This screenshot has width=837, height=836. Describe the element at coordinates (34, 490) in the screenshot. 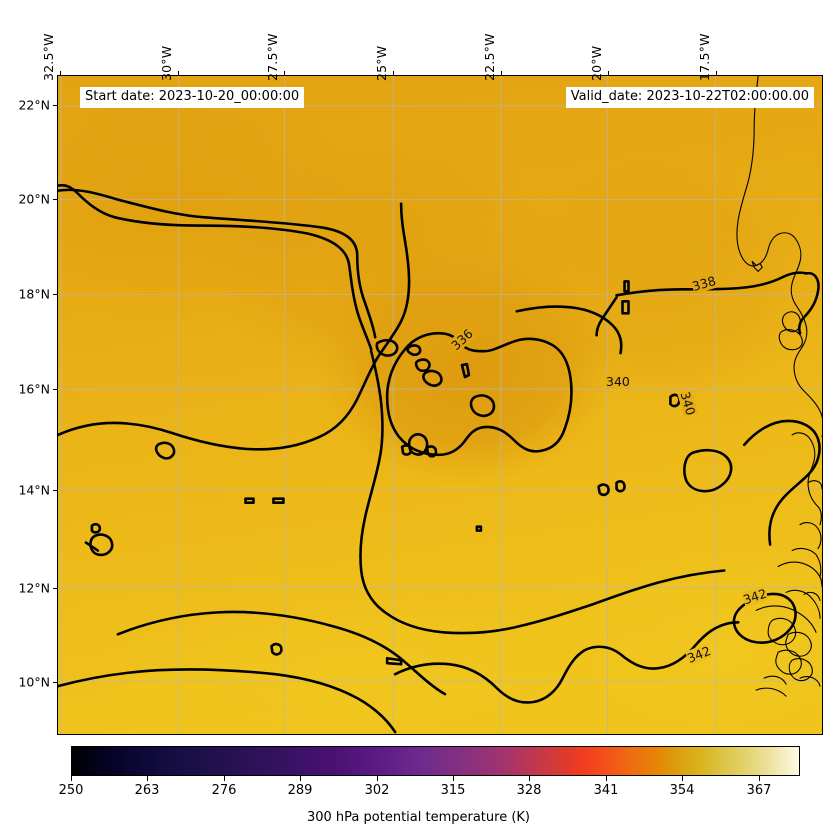

I see `ytick-label-14N: 14°N` at that location.